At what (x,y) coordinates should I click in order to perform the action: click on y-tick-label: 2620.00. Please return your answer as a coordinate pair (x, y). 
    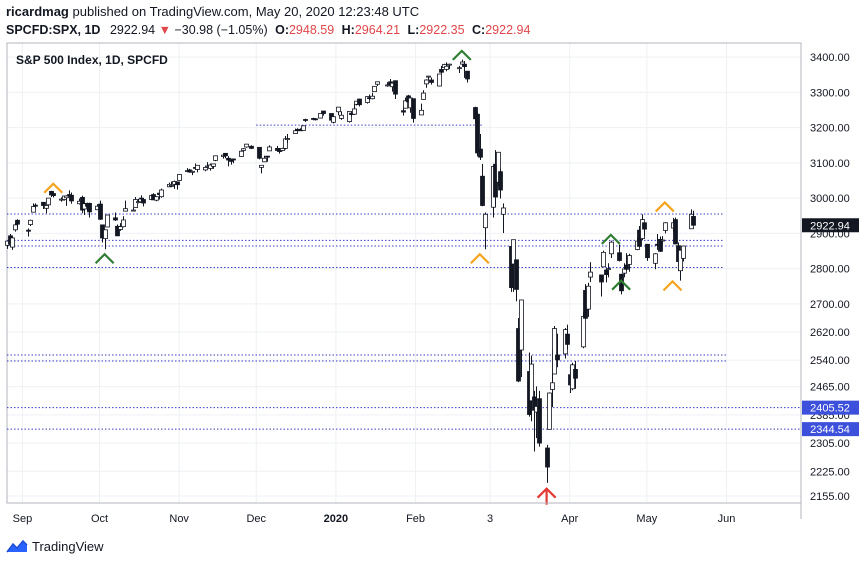
    Looking at the image, I should click on (830, 333).